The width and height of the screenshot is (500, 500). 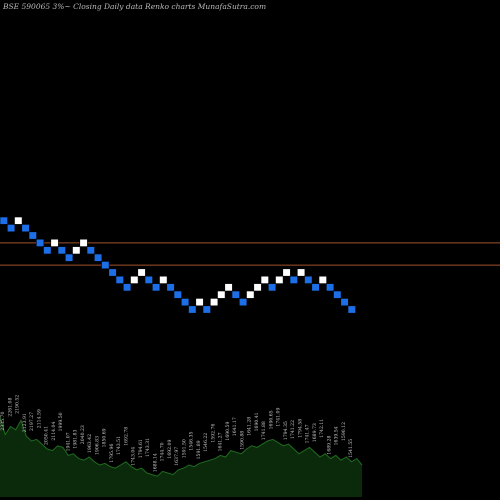 What do you see at coordinates (90, 443) in the screenshot?
I see `brick-price-label: 1963.42` at bounding box center [90, 443].